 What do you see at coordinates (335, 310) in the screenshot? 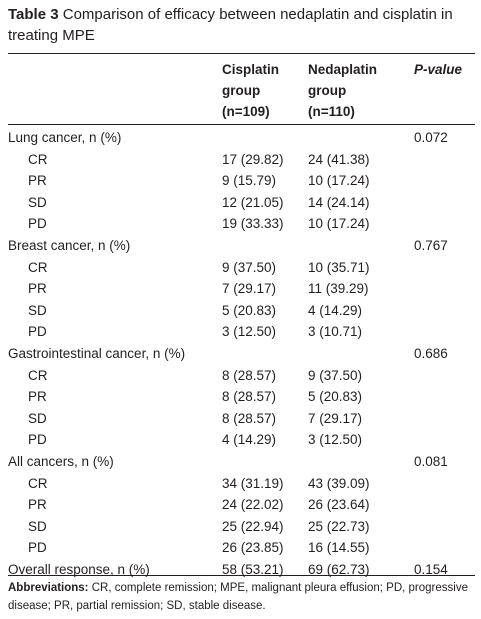
I see `nedaplatin-cell: 4 (14.29)` at bounding box center [335, 310].